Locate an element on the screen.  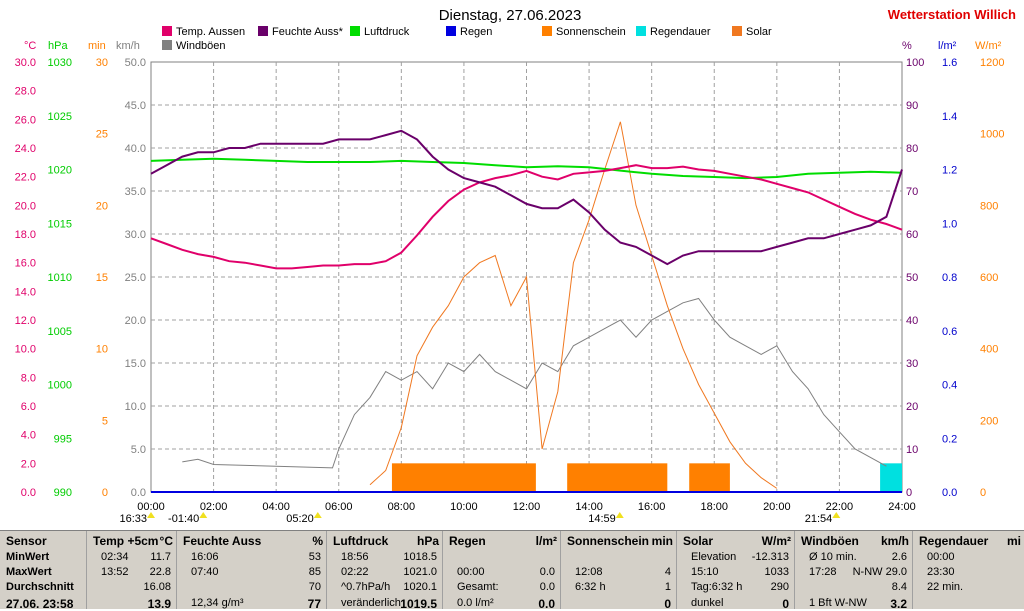
legend-label: Temp. Aussen is located at coordinates (210, 32).